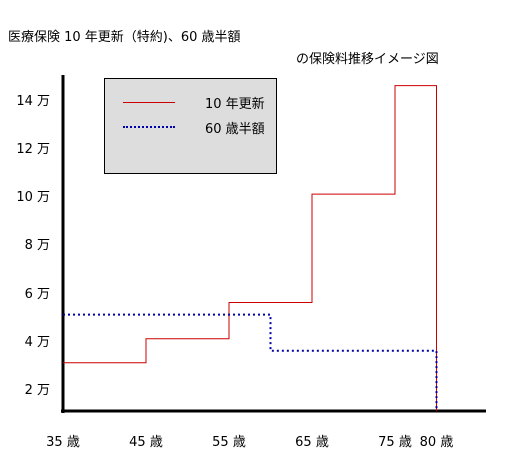 This screenshot has width=510, height=465. Describe the element at coordinates (146, 442) in the screenshot. I see `x-tick-label: 45 歳` at that location.